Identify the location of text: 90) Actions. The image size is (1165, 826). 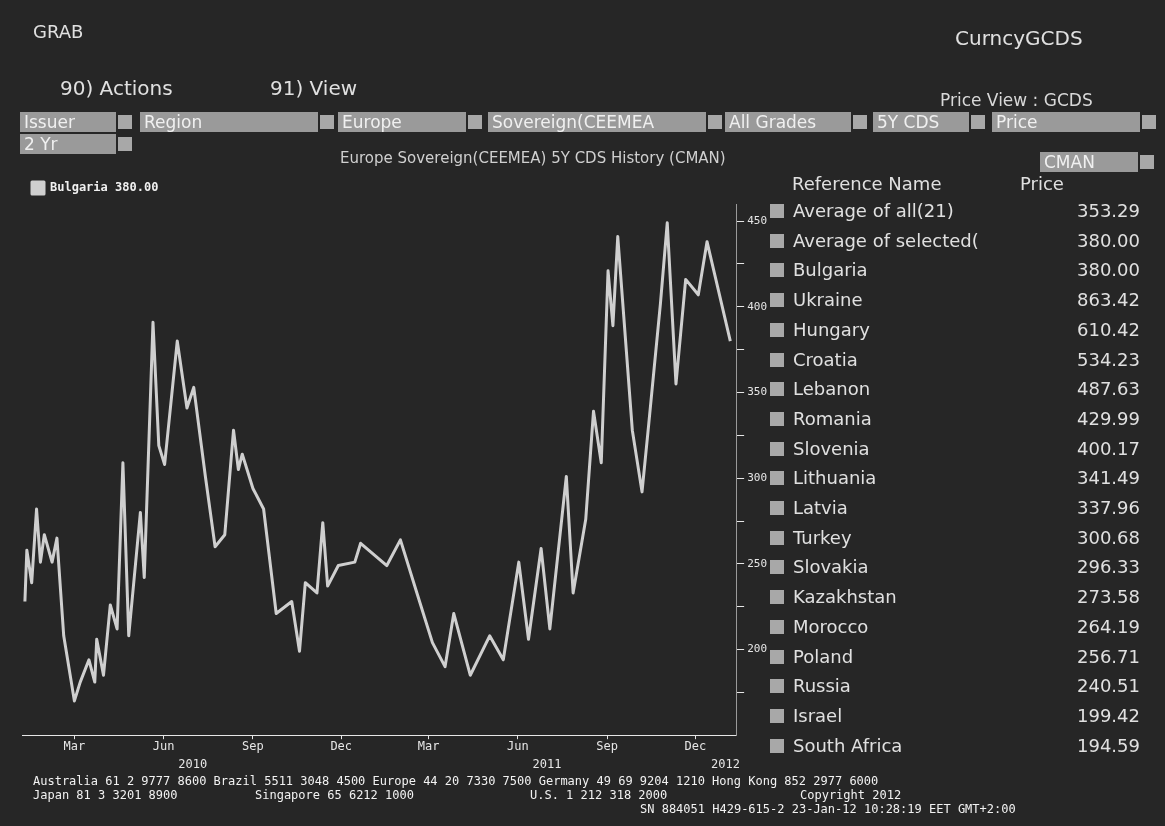
(116, 88).